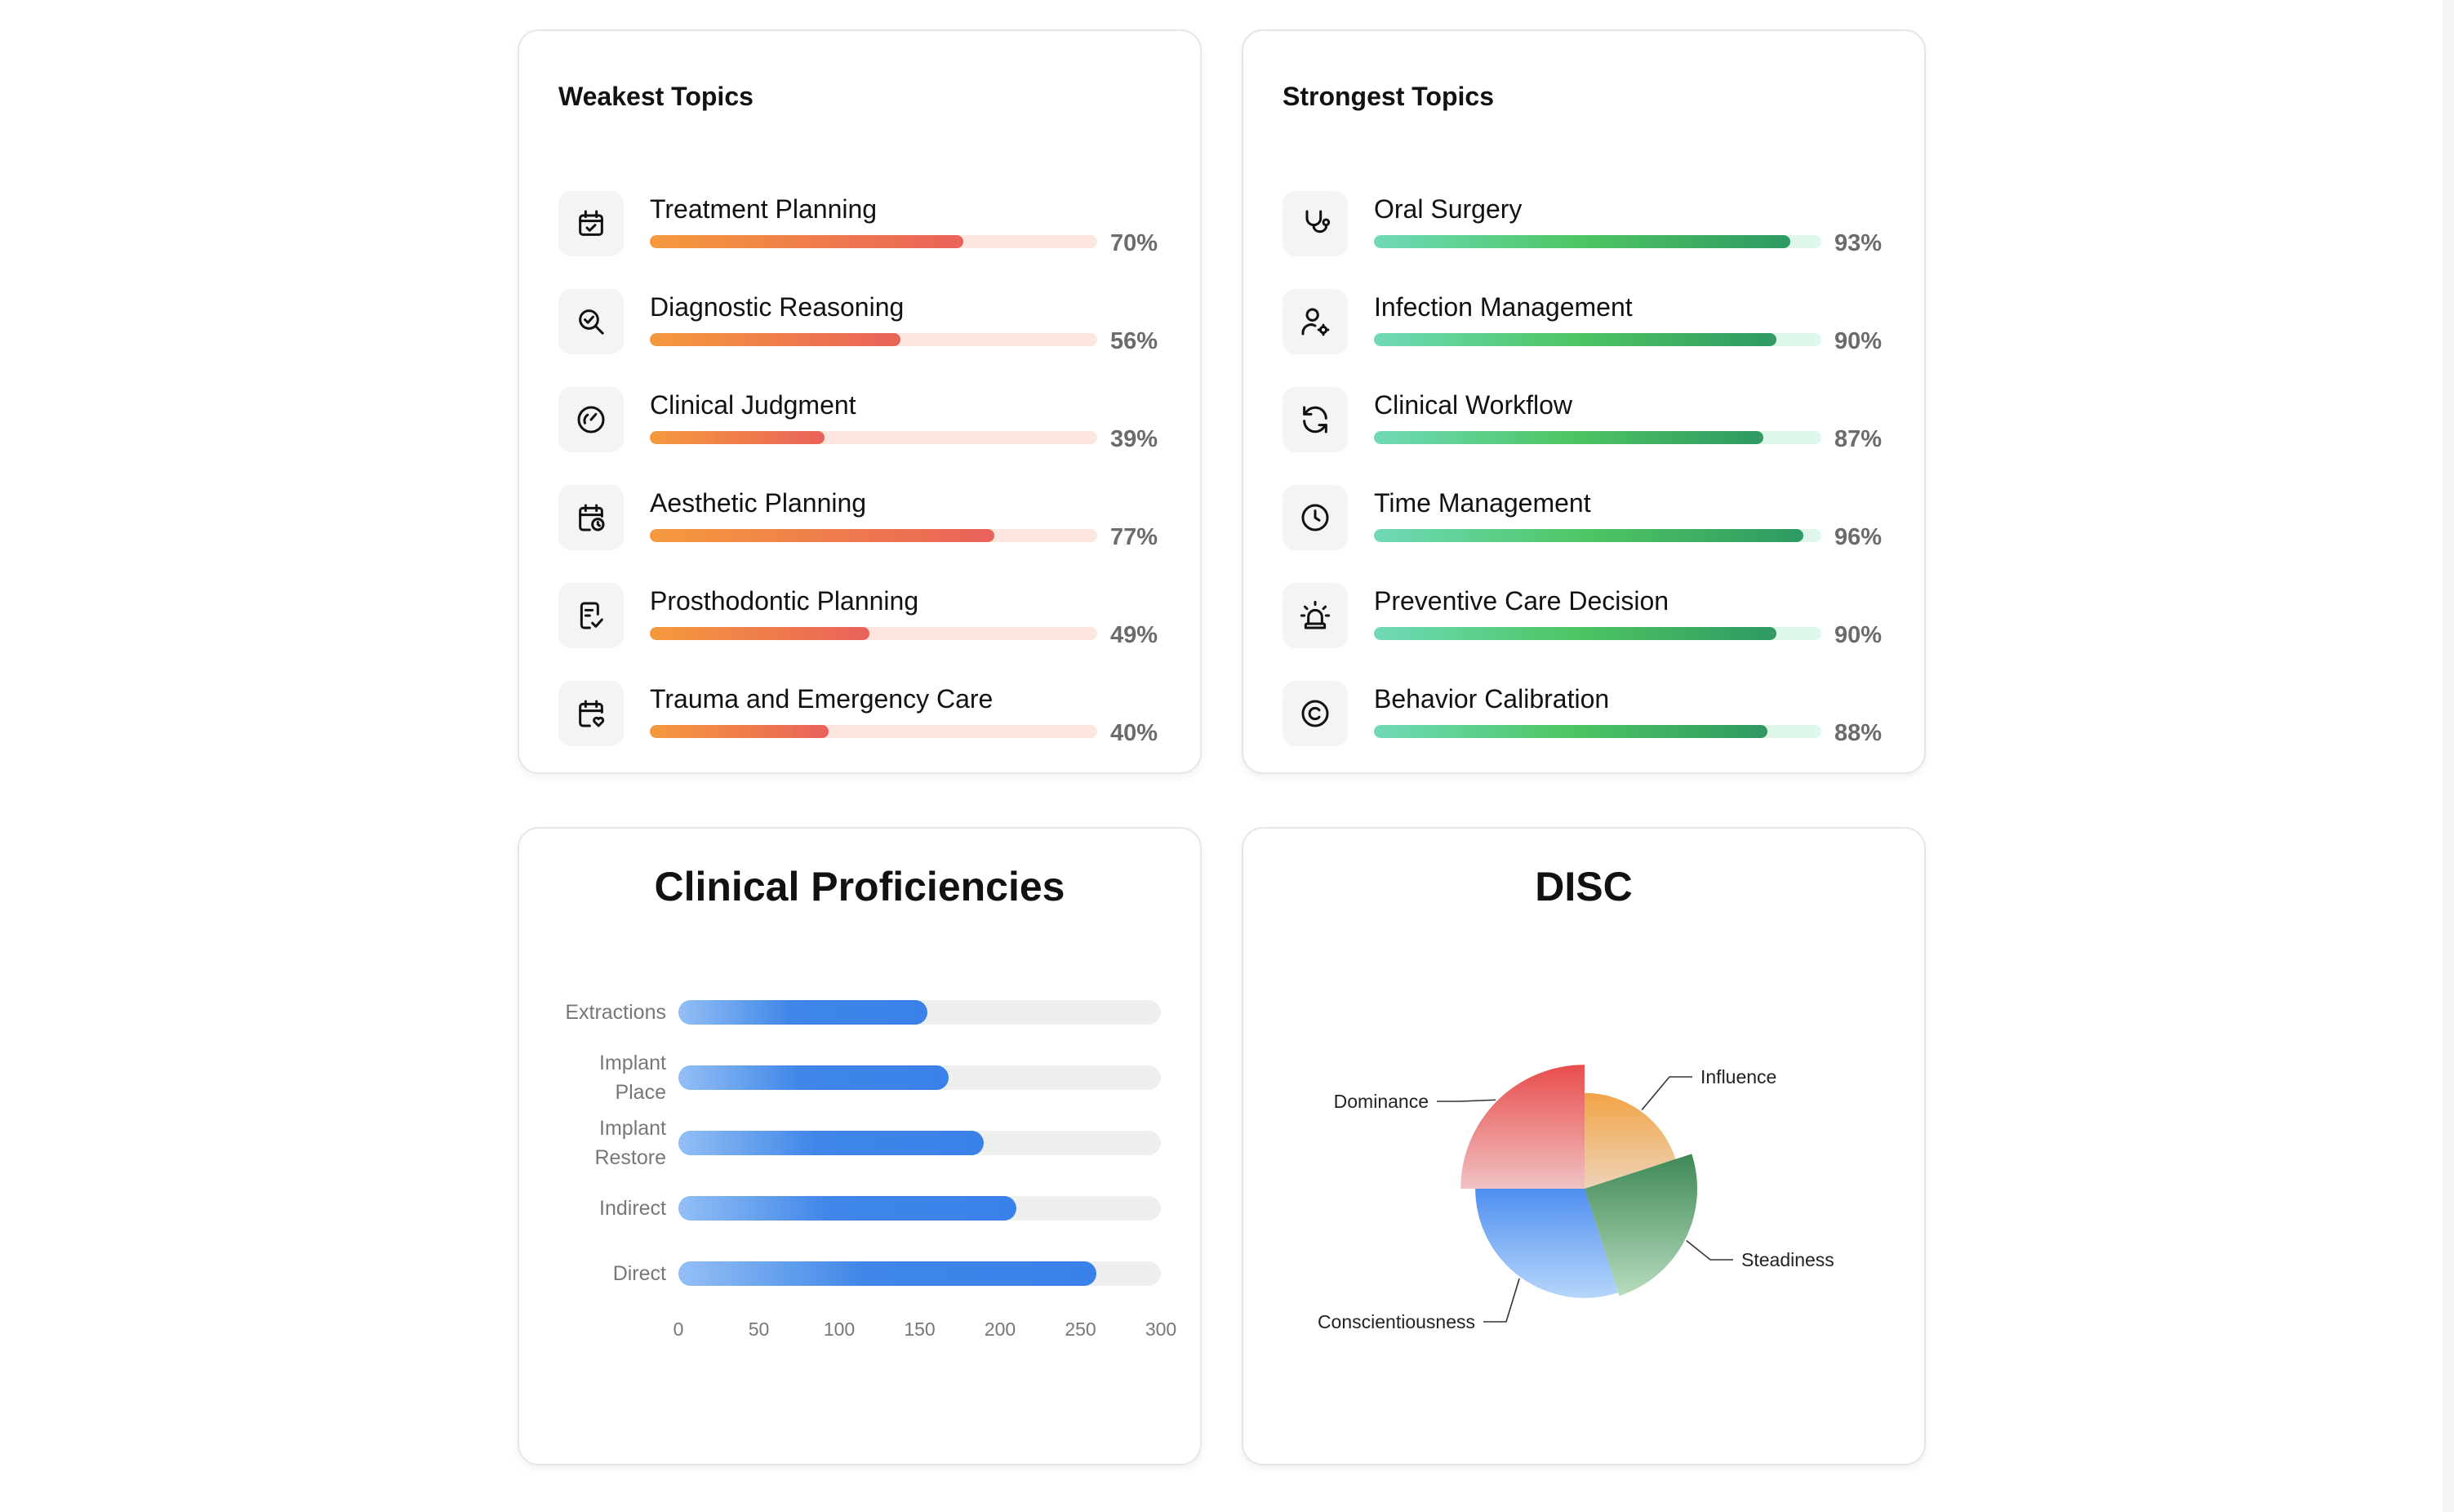 This screenshot has width=2454, height=1512. What do you see at coordinates (1858, 537) in the screenshot?
I see `topic-percent: 96%` at bounding box center [1858, 537].